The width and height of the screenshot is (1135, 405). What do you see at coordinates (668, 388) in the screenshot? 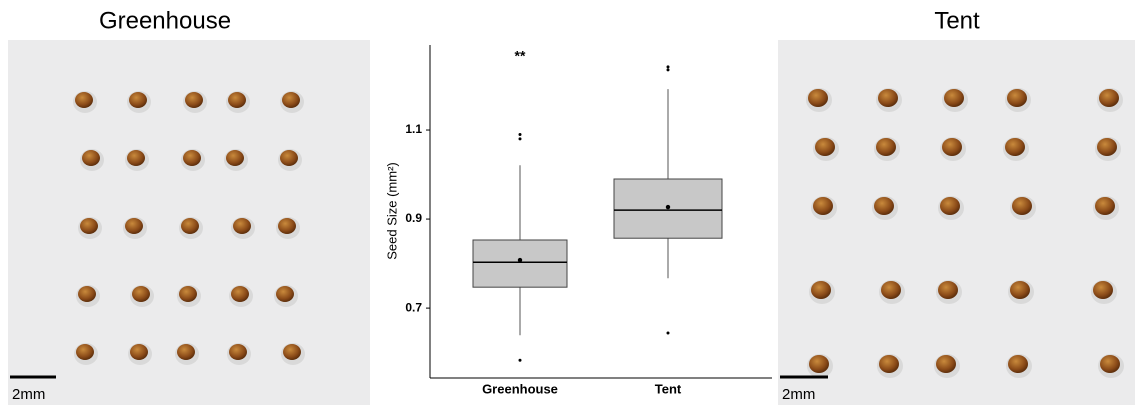
I see `x-tick-label: Tent` at bounding box center [668, 388].